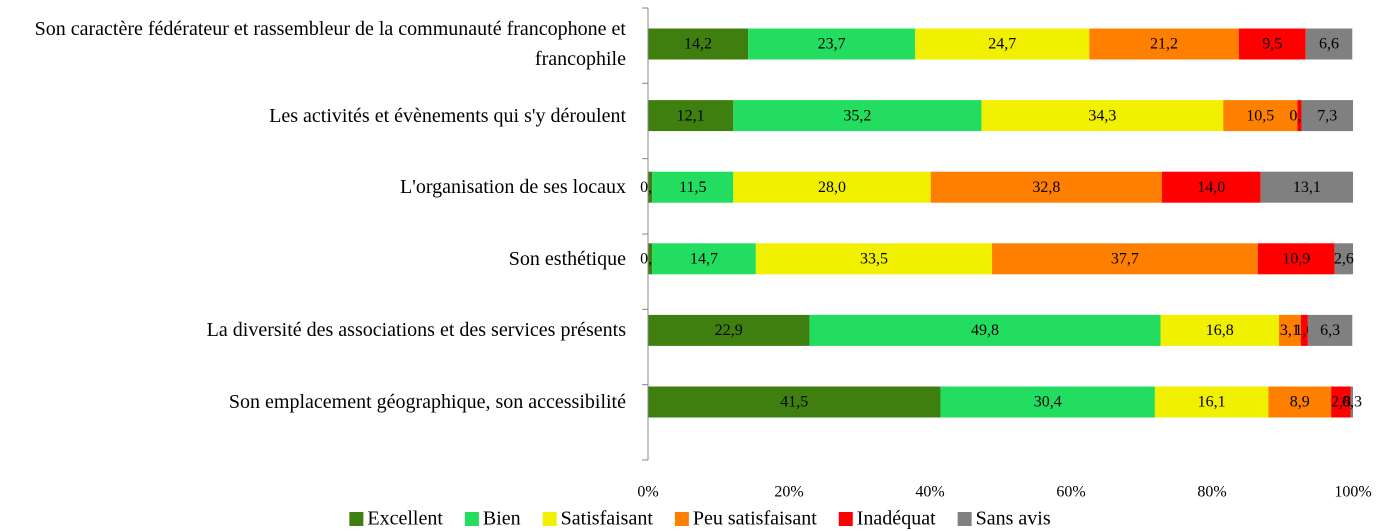 This screenshot has width=1394, height=531. I want to click on data-label: 16,1, so click(1212, 402).